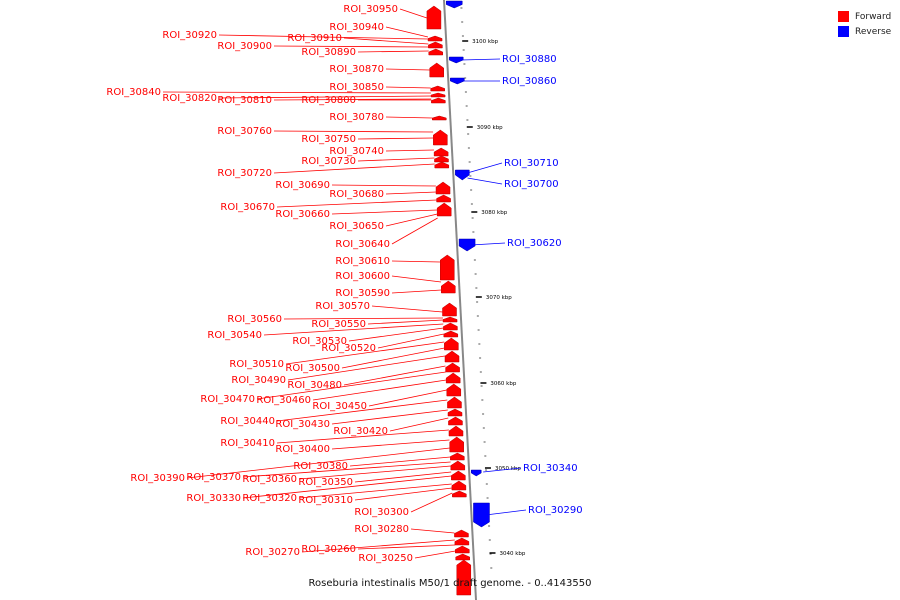 This screenshot has width=900, height=600. I want to click on forward-gene-label: ROI_30920, so click(189, 35).